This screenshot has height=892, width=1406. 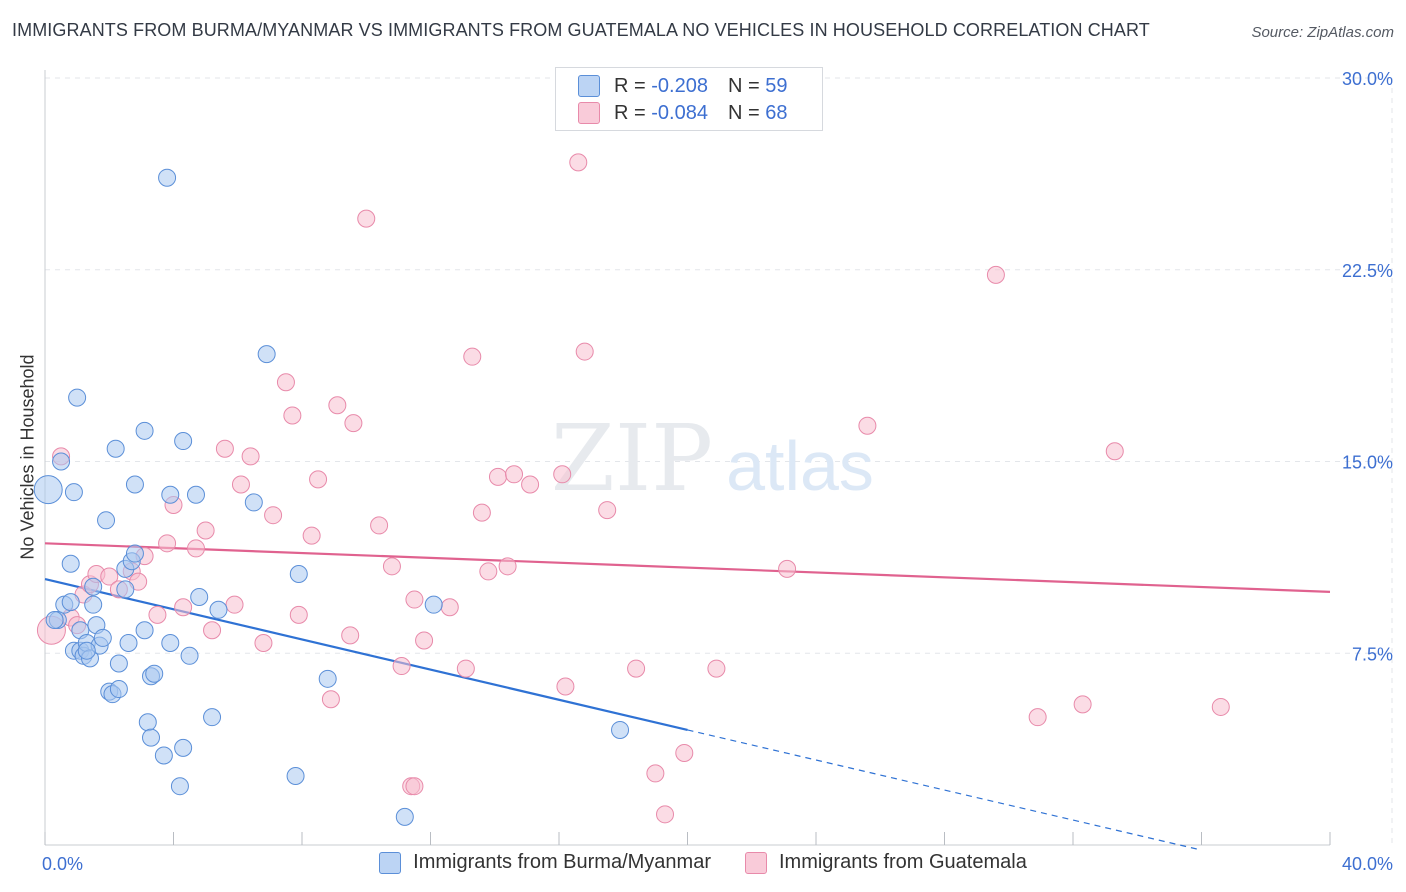 What do you see at coordinates (776, 112) in the screenshot?
I see `n-value: 68` at bounding box center [776, 112].